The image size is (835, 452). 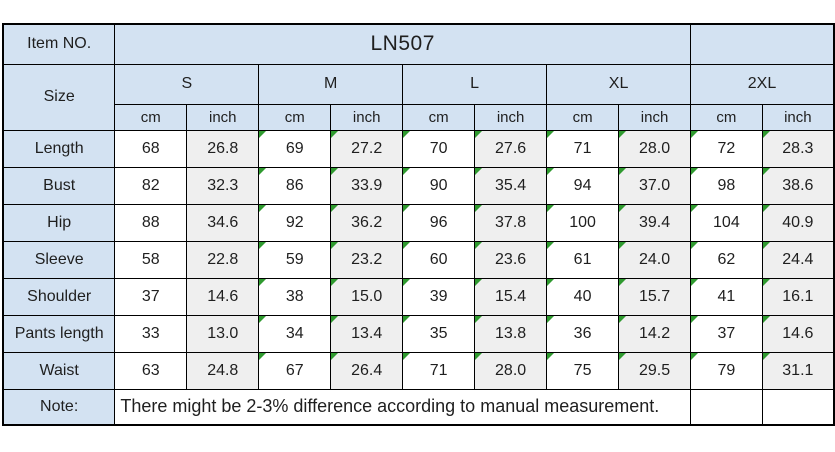 What do you see at coordinates (439, 148) in the screenshot?
I see `measurement-value-cell: 70` at bounding box center [439, 148].